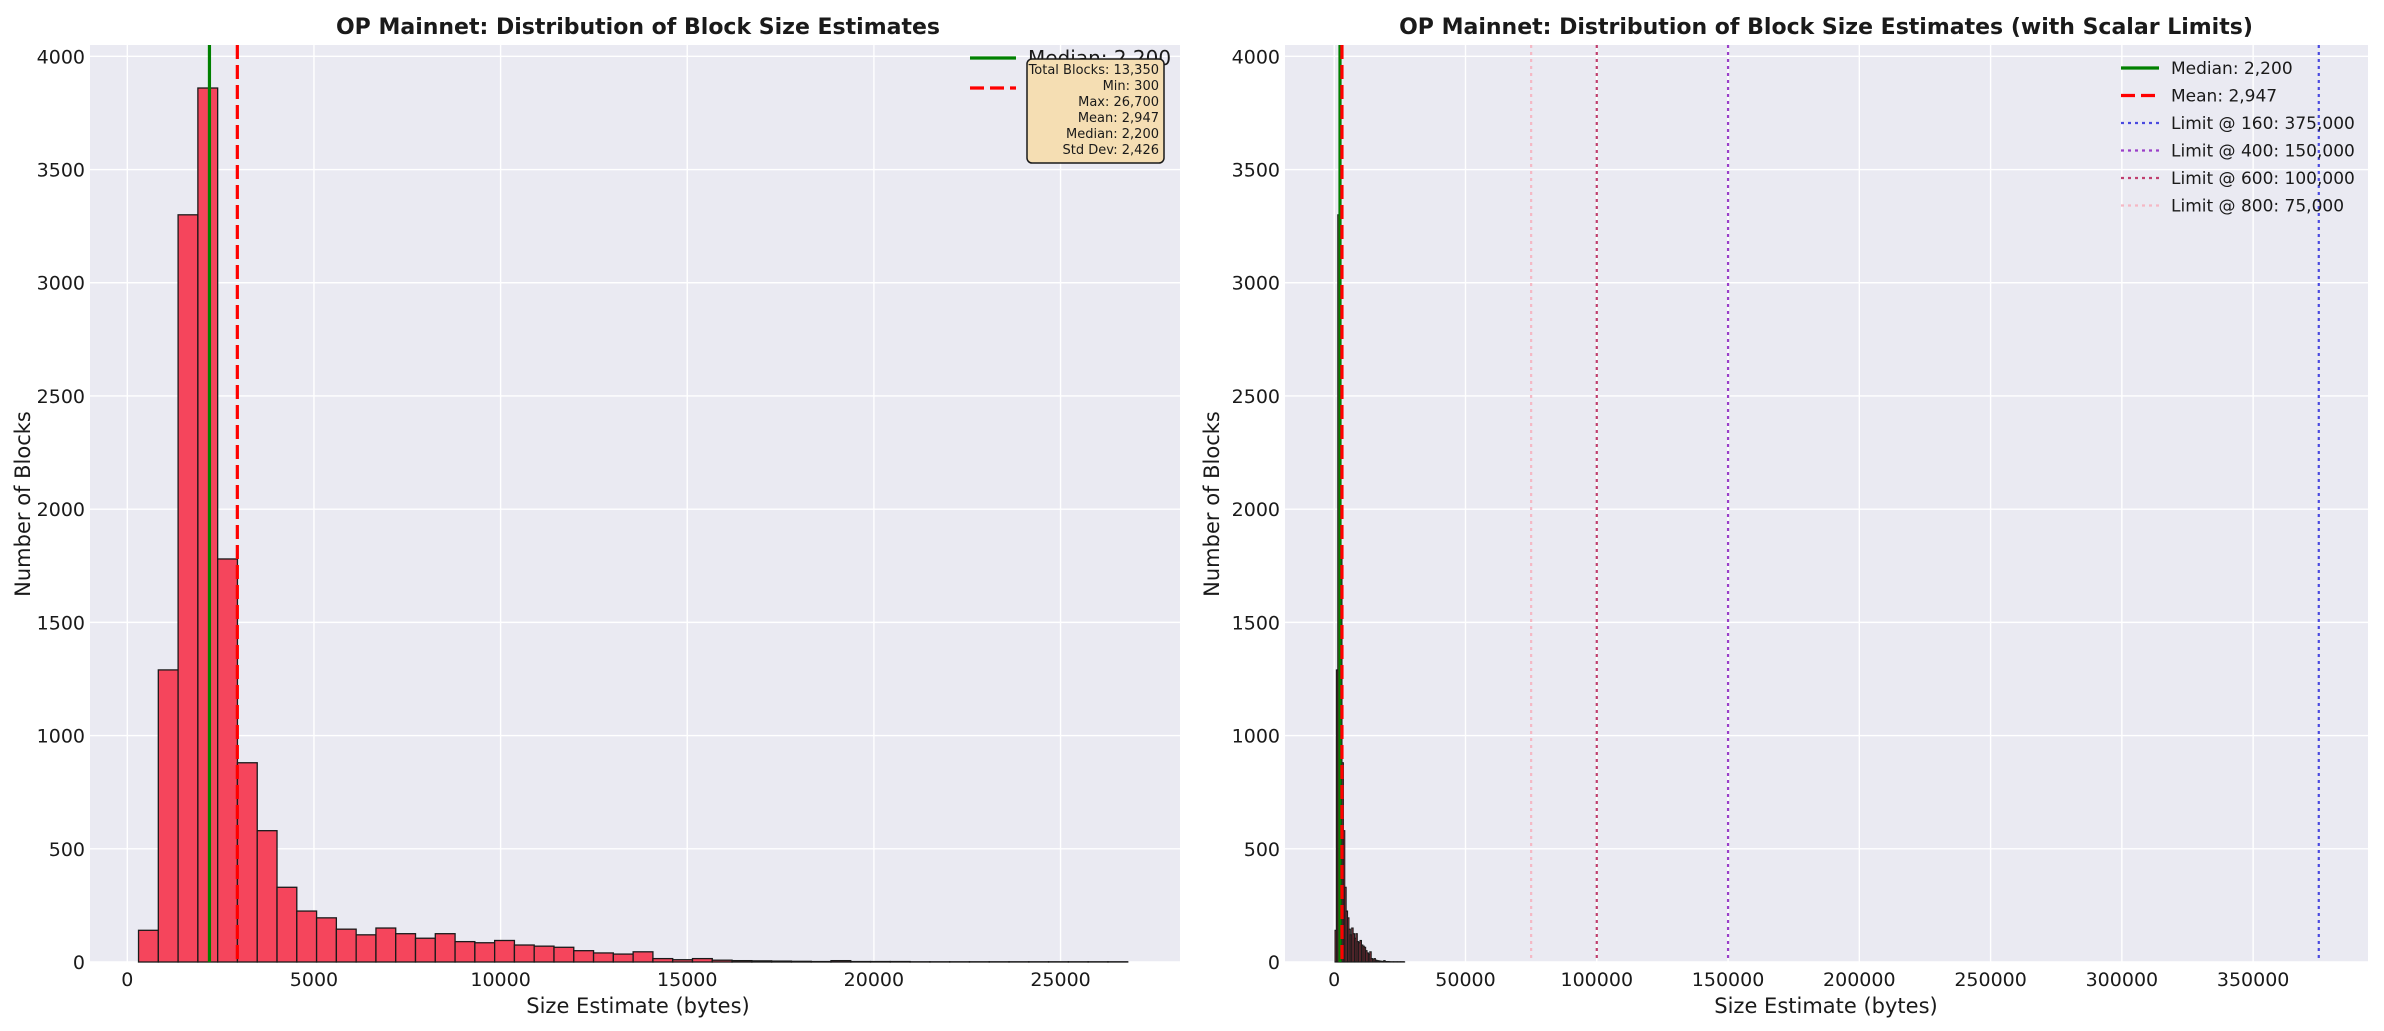  What do you see at coordinates (2263, 152) in the screenshot?
I see `legend-label: Limit @ 400: 150,000` at bounding box center [2263, 152].